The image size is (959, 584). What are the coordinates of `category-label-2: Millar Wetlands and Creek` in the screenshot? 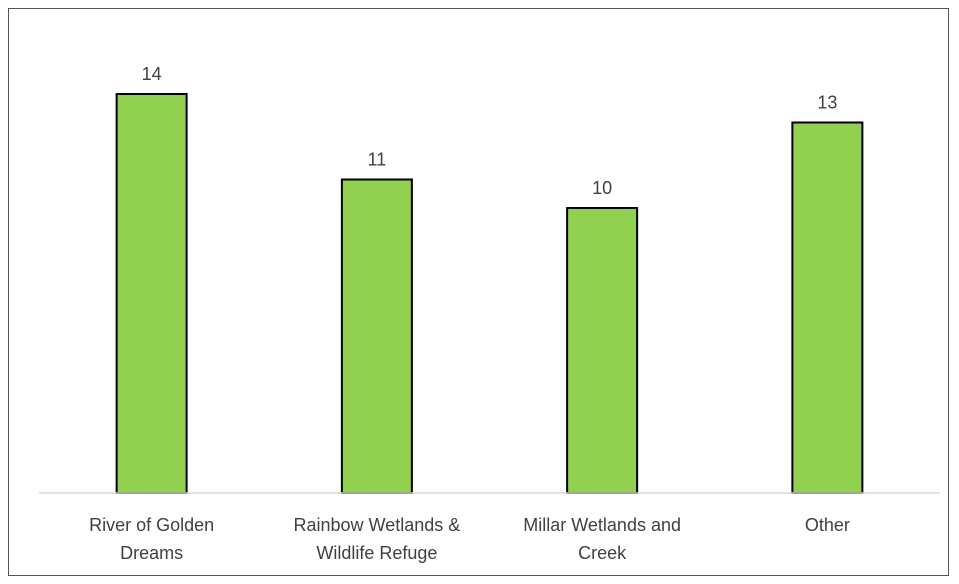 It's located at (602, 539).